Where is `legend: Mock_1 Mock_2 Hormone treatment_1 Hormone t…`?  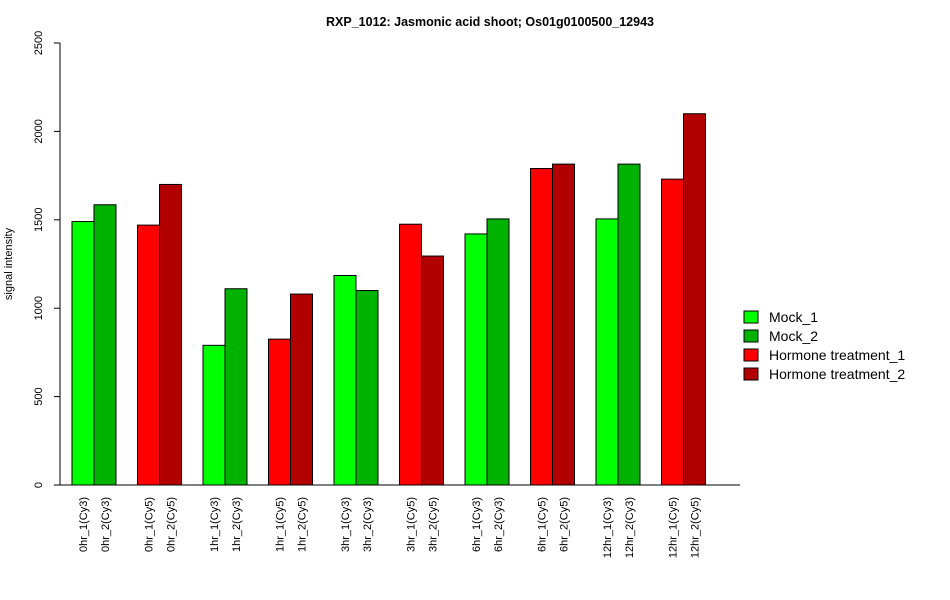
legend: Mock_1 Mock_2 Hormone treatment_1 Hormone t… is located at coordinates (824, 345).